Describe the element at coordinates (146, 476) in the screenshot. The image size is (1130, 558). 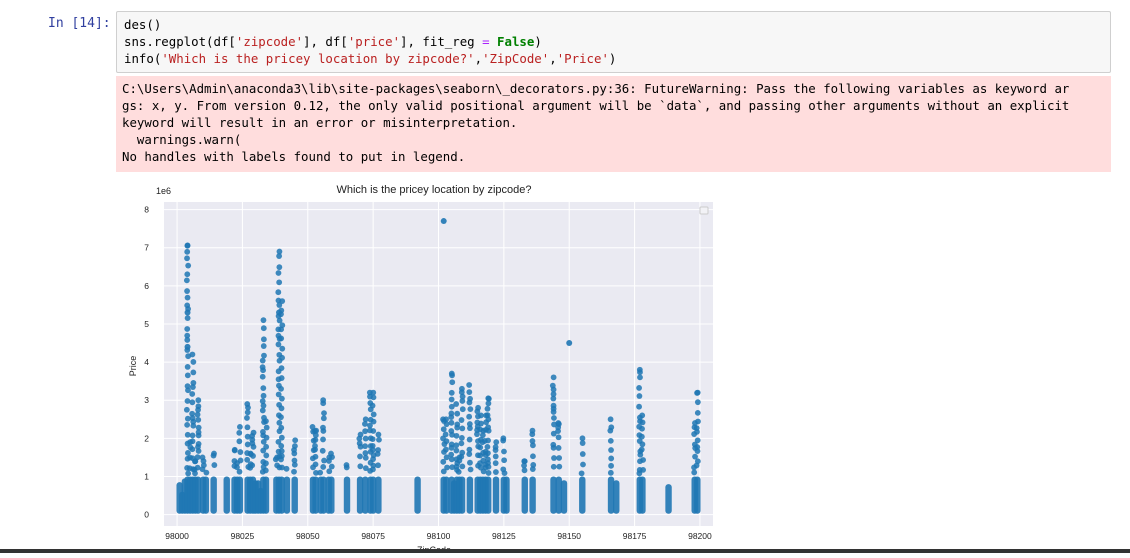
I see `y-tick-label: 1` at that location.